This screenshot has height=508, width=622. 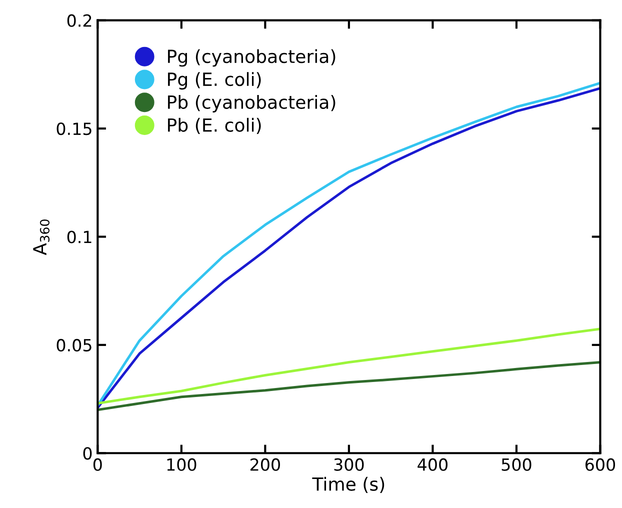 I want to click on y-tick-label: 0.05, so click(x=74, y=345).